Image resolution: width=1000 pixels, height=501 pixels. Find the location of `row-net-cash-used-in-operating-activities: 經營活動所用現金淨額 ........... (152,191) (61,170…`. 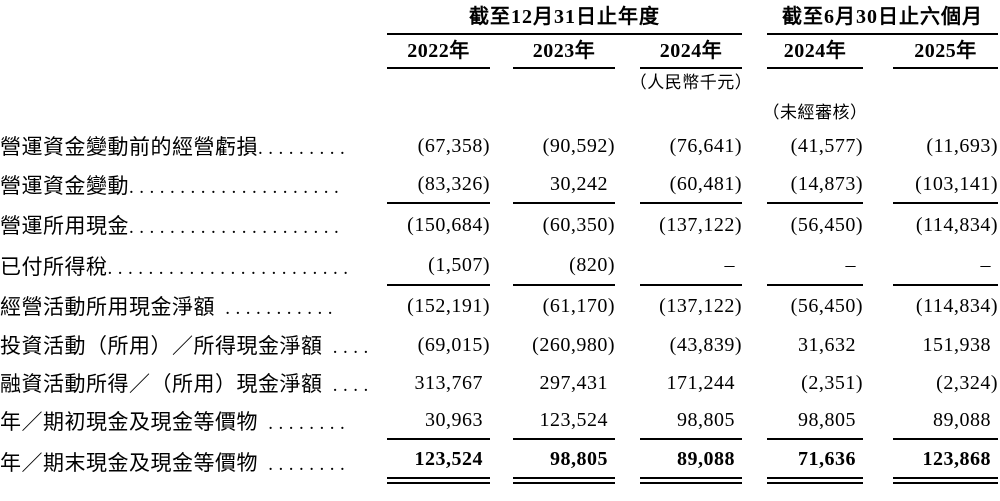

row-net-cash-used-in-operating-activities: 經營活動所用現金淨額 ........... (152,191) (61,170… is located at coordinates (500, 306).